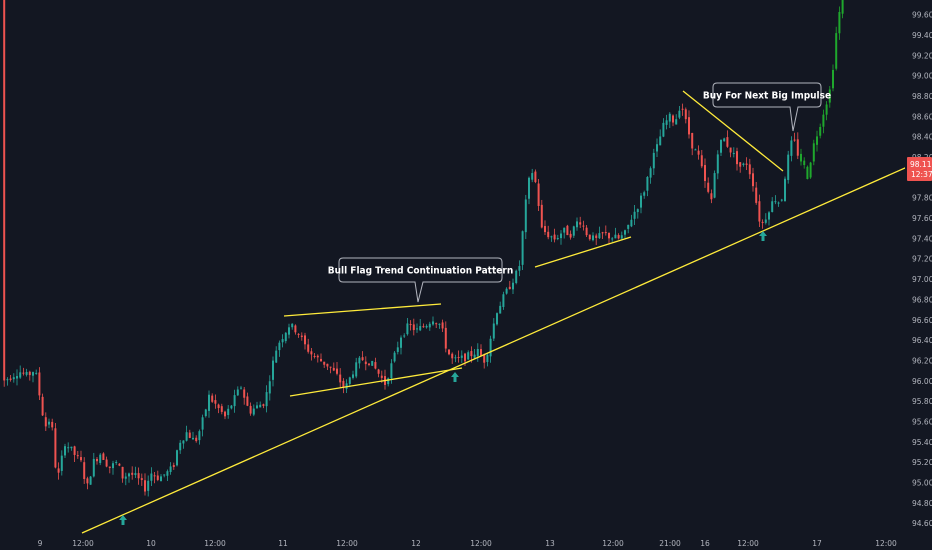 Image resolution: width=932 pixels, height=550 pixels. Describe the element at coordinates (362, 310) in the screenshot. I see `flag-upper-line` at that location.